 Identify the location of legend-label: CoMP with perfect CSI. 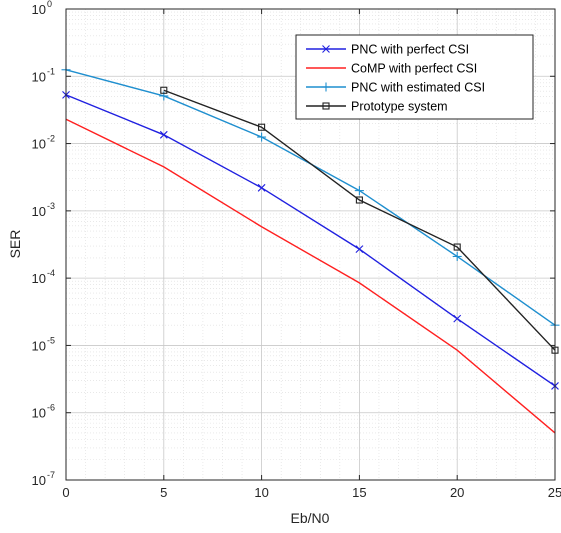
(414, 69).